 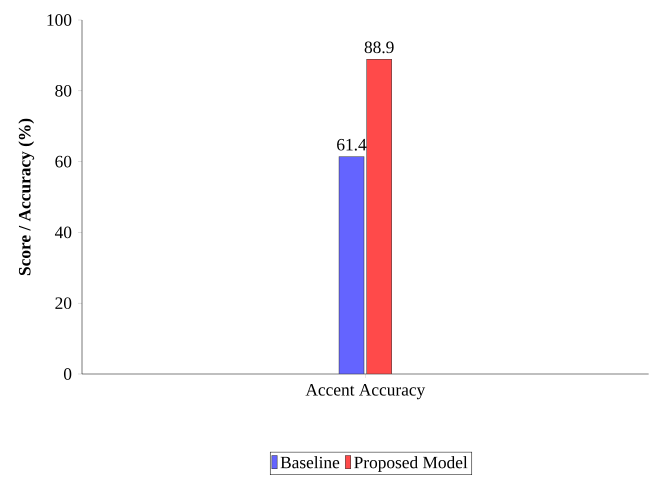 What do you see at coordinates (63, 232) in the screenshot?
I see `y-tick-label: 40` at bounding box center [63, 232].